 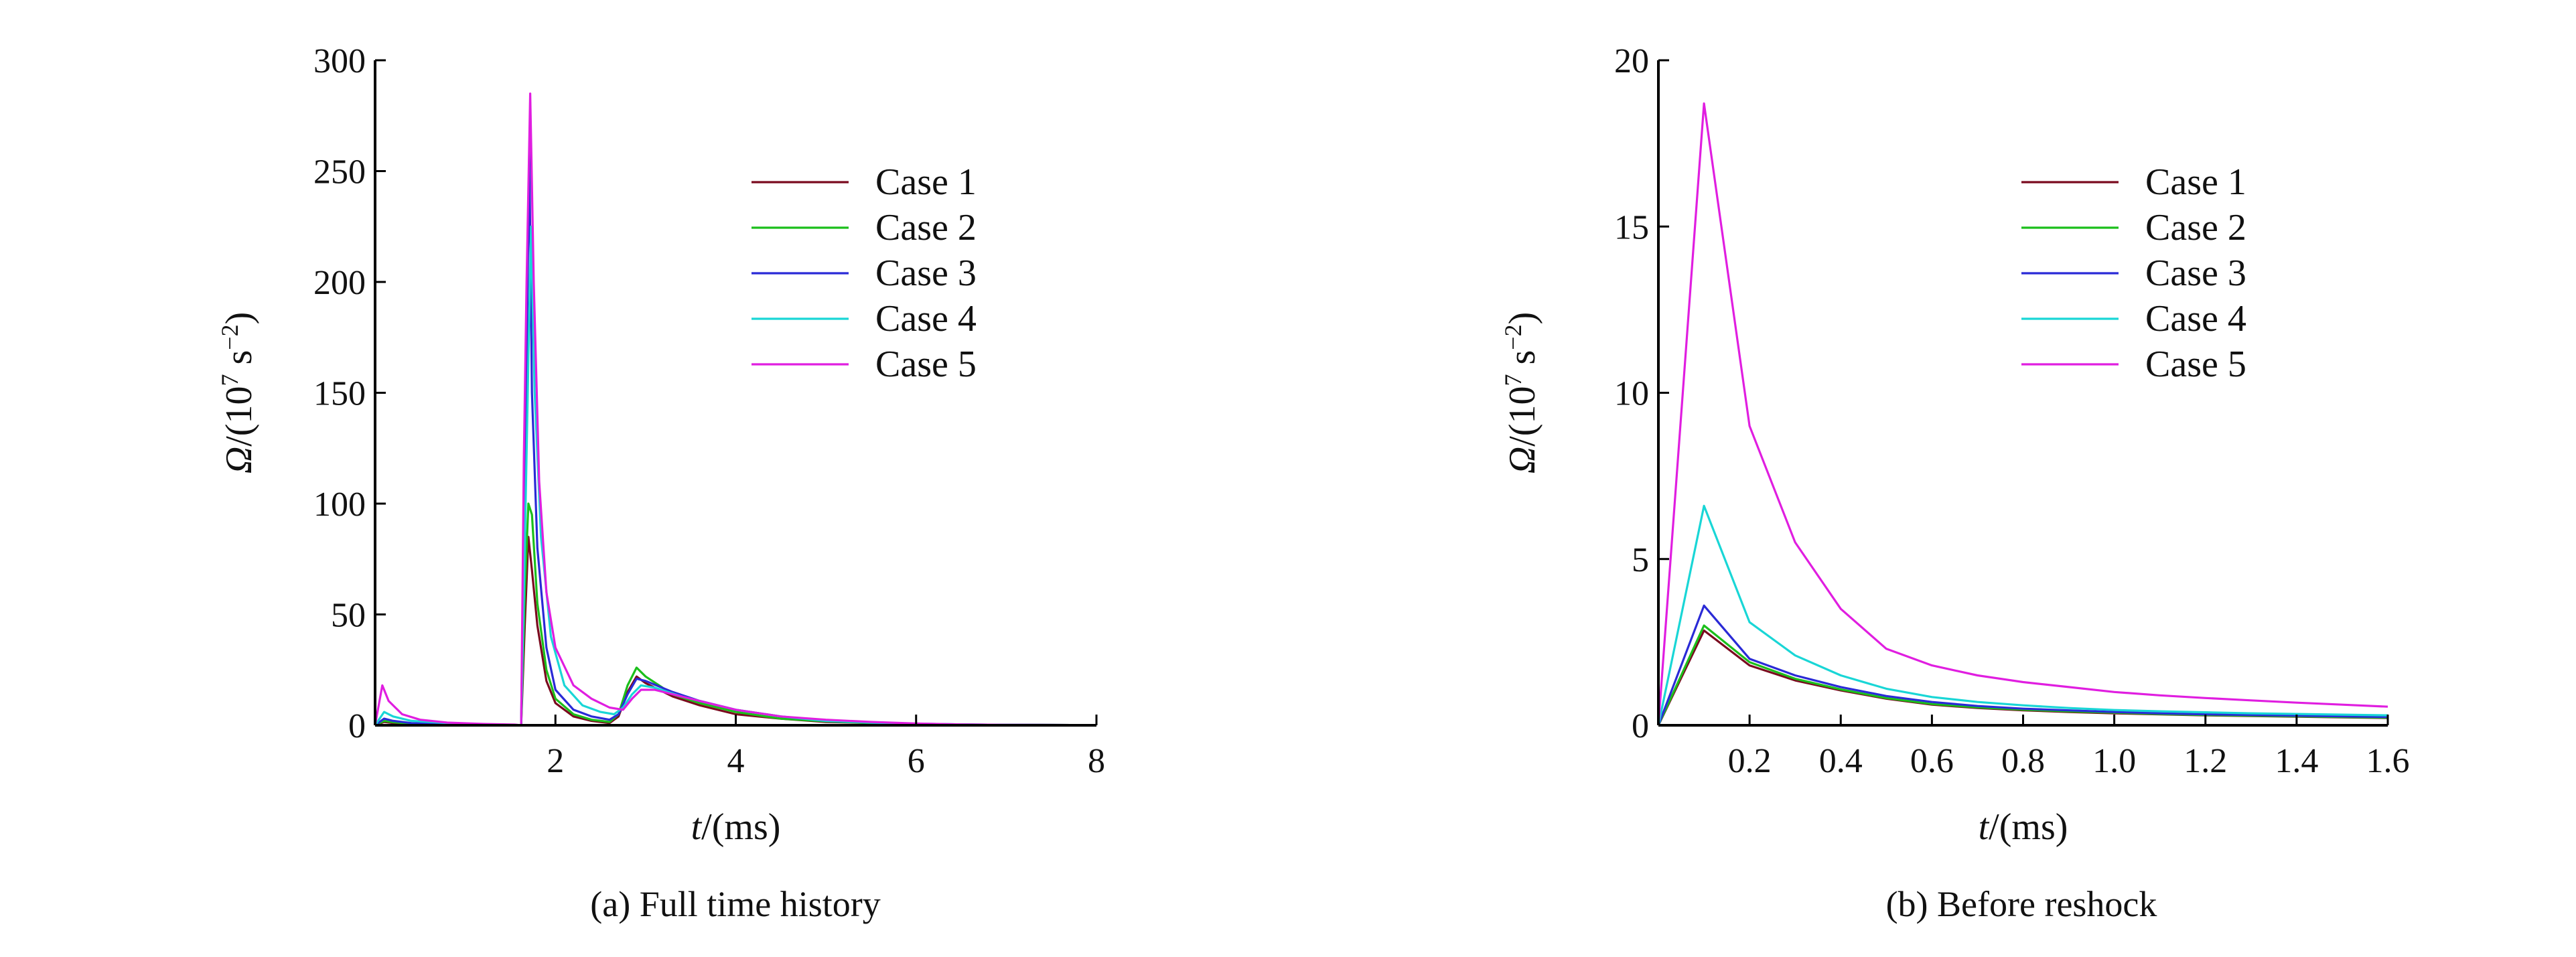 I want to click on x-tick-label: 2, so click(x=555, y=761).